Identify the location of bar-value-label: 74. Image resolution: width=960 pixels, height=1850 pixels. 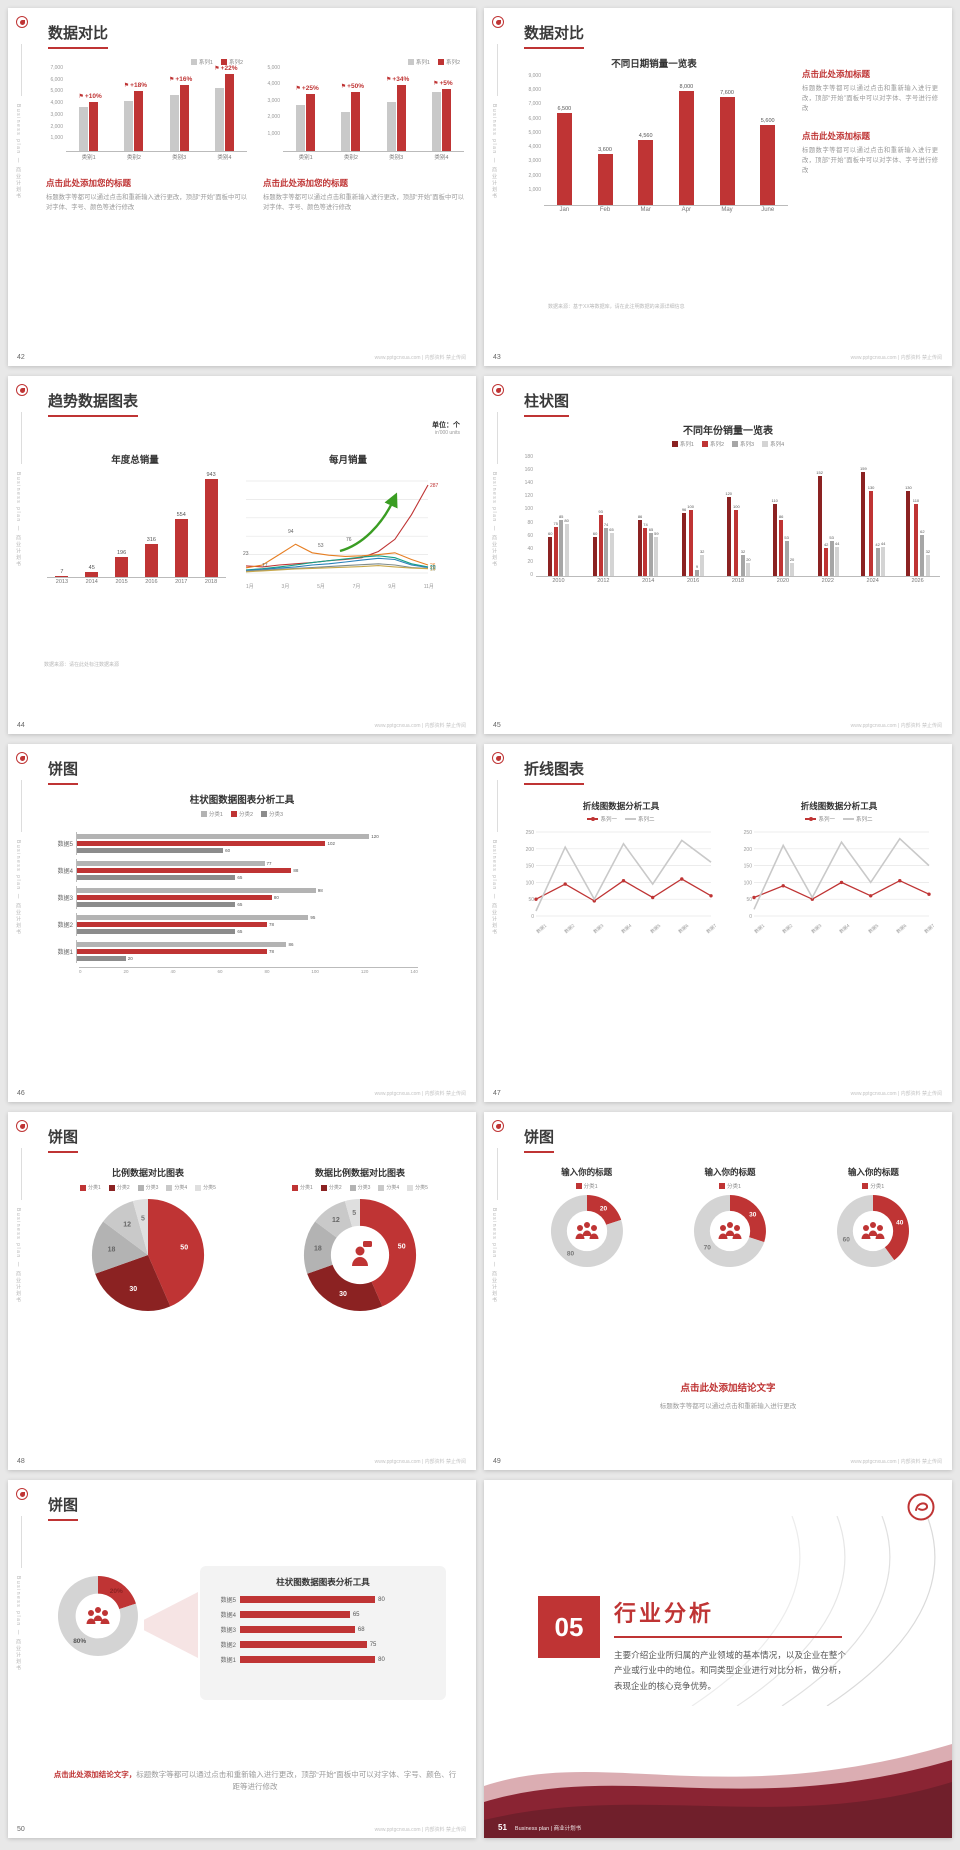
(645, 524).